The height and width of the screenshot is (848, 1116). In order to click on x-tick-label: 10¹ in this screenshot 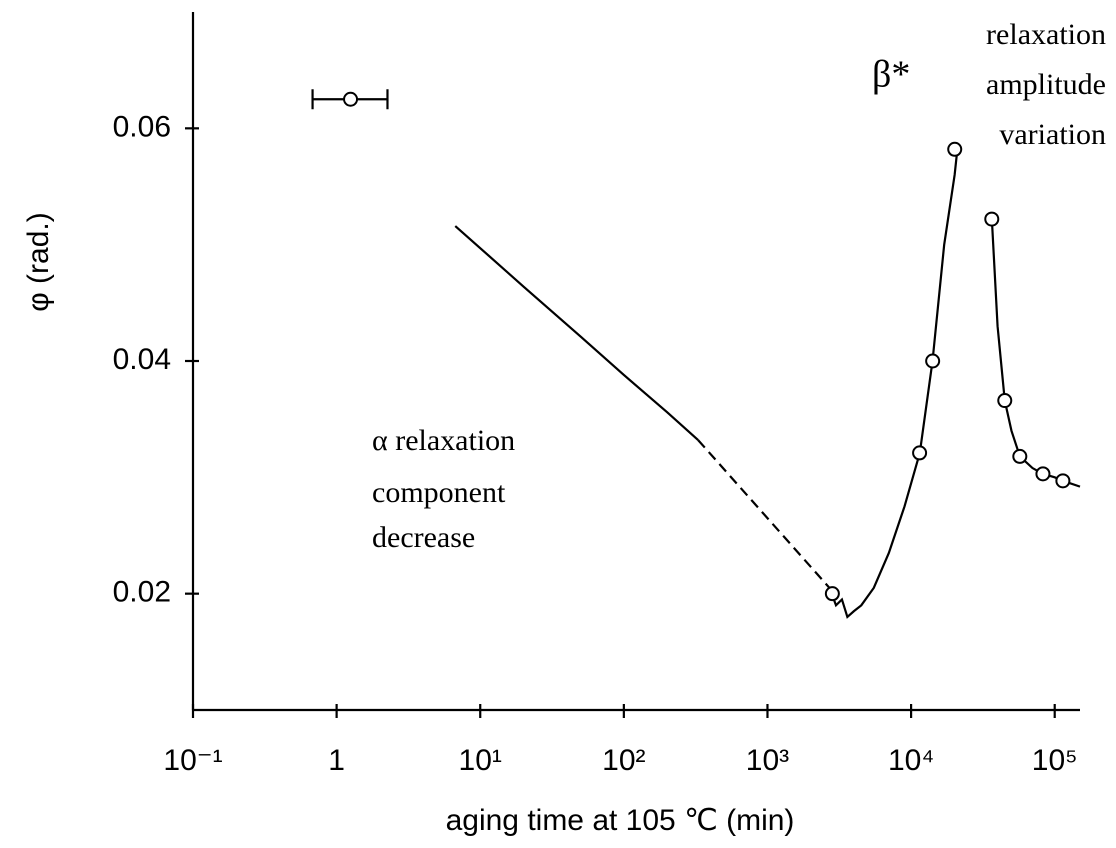, I will do `click(480, 760)`.